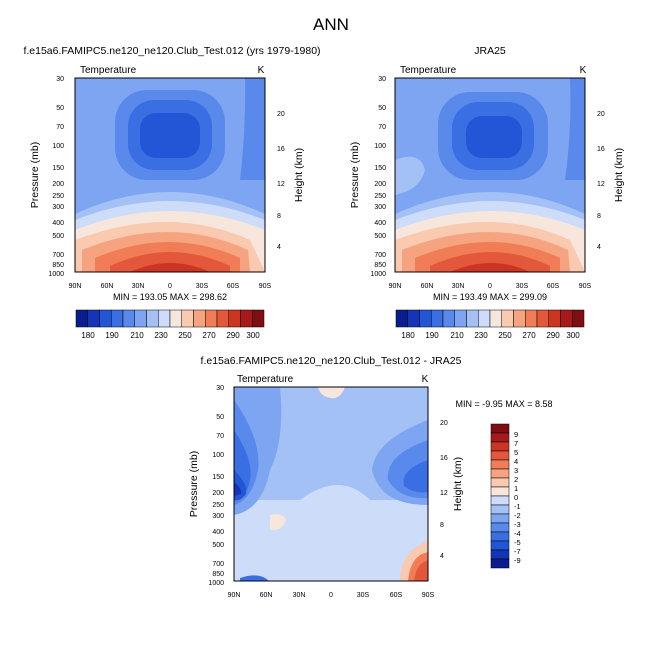 The height and width of the screenshot is (664, 663). Describe the element at coordinates (279, 247) in the screenshot. I see `model-y2tick-label: 4` at that location.